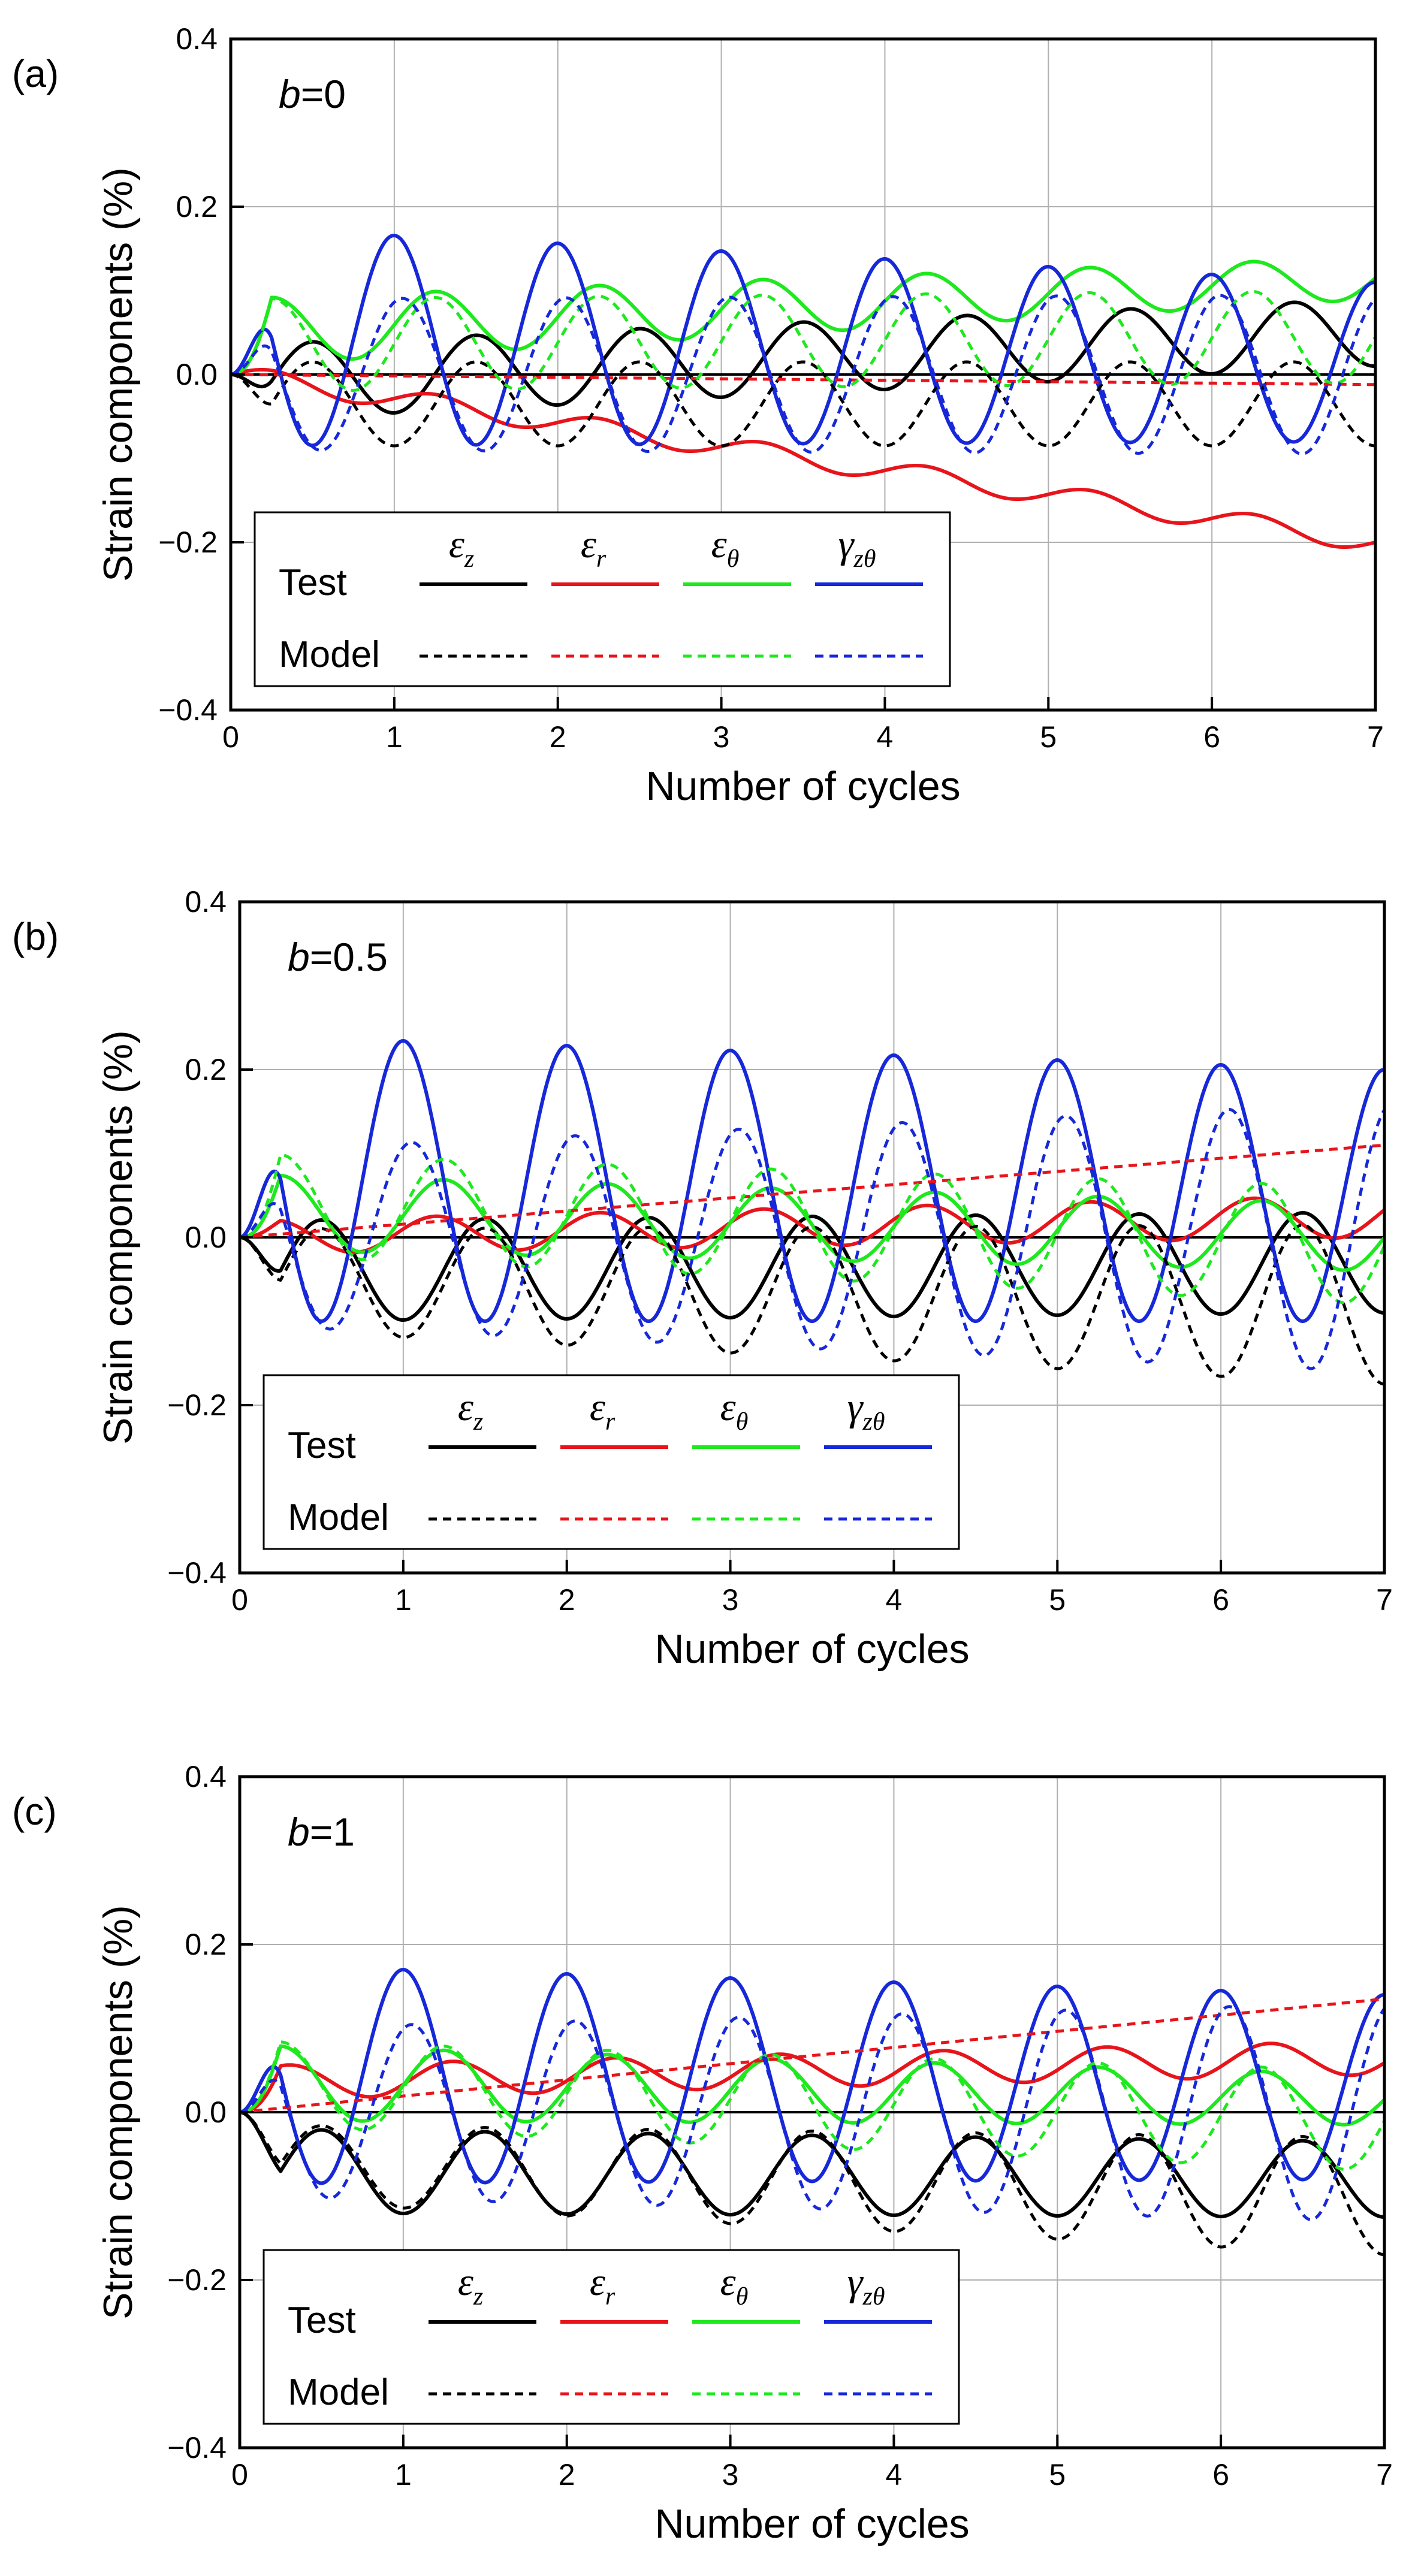 The height and width of the screenshot is (2576, 1409). I want to click on annotation: b=0.5, so click(338, 957).